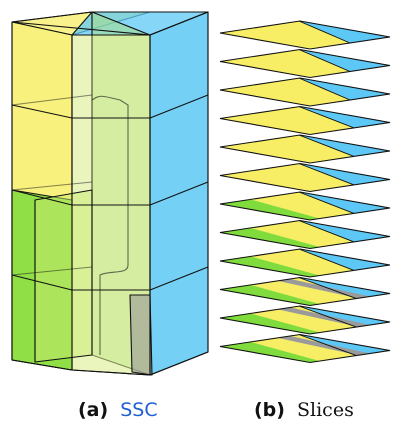 The image size is (406, 428). What do you see at coordinates (52, 271) in the screenshot?
I see `ssc-slab-3b` at bounding box center [52, 271].